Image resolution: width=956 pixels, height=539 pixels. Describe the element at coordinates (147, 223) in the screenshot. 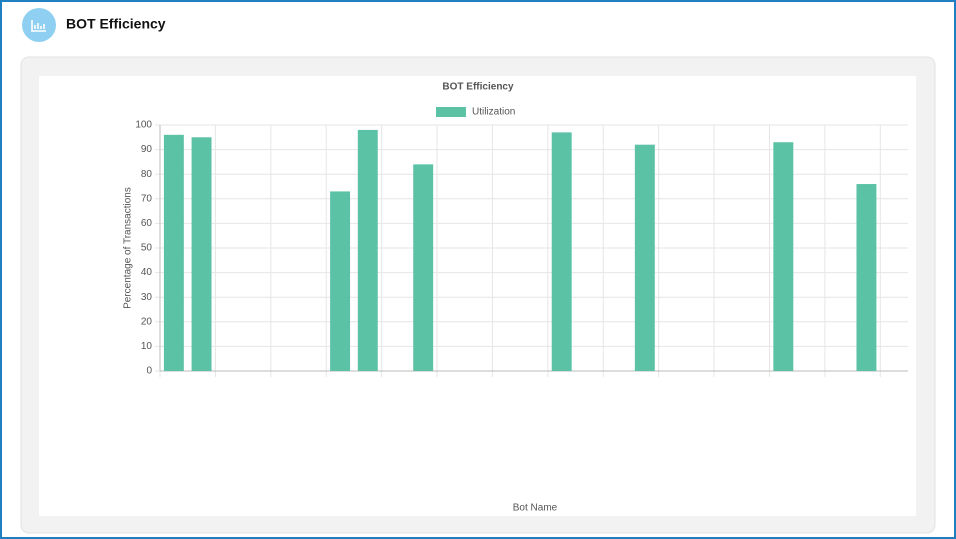

I see `y-tick-label: 60` at that location.